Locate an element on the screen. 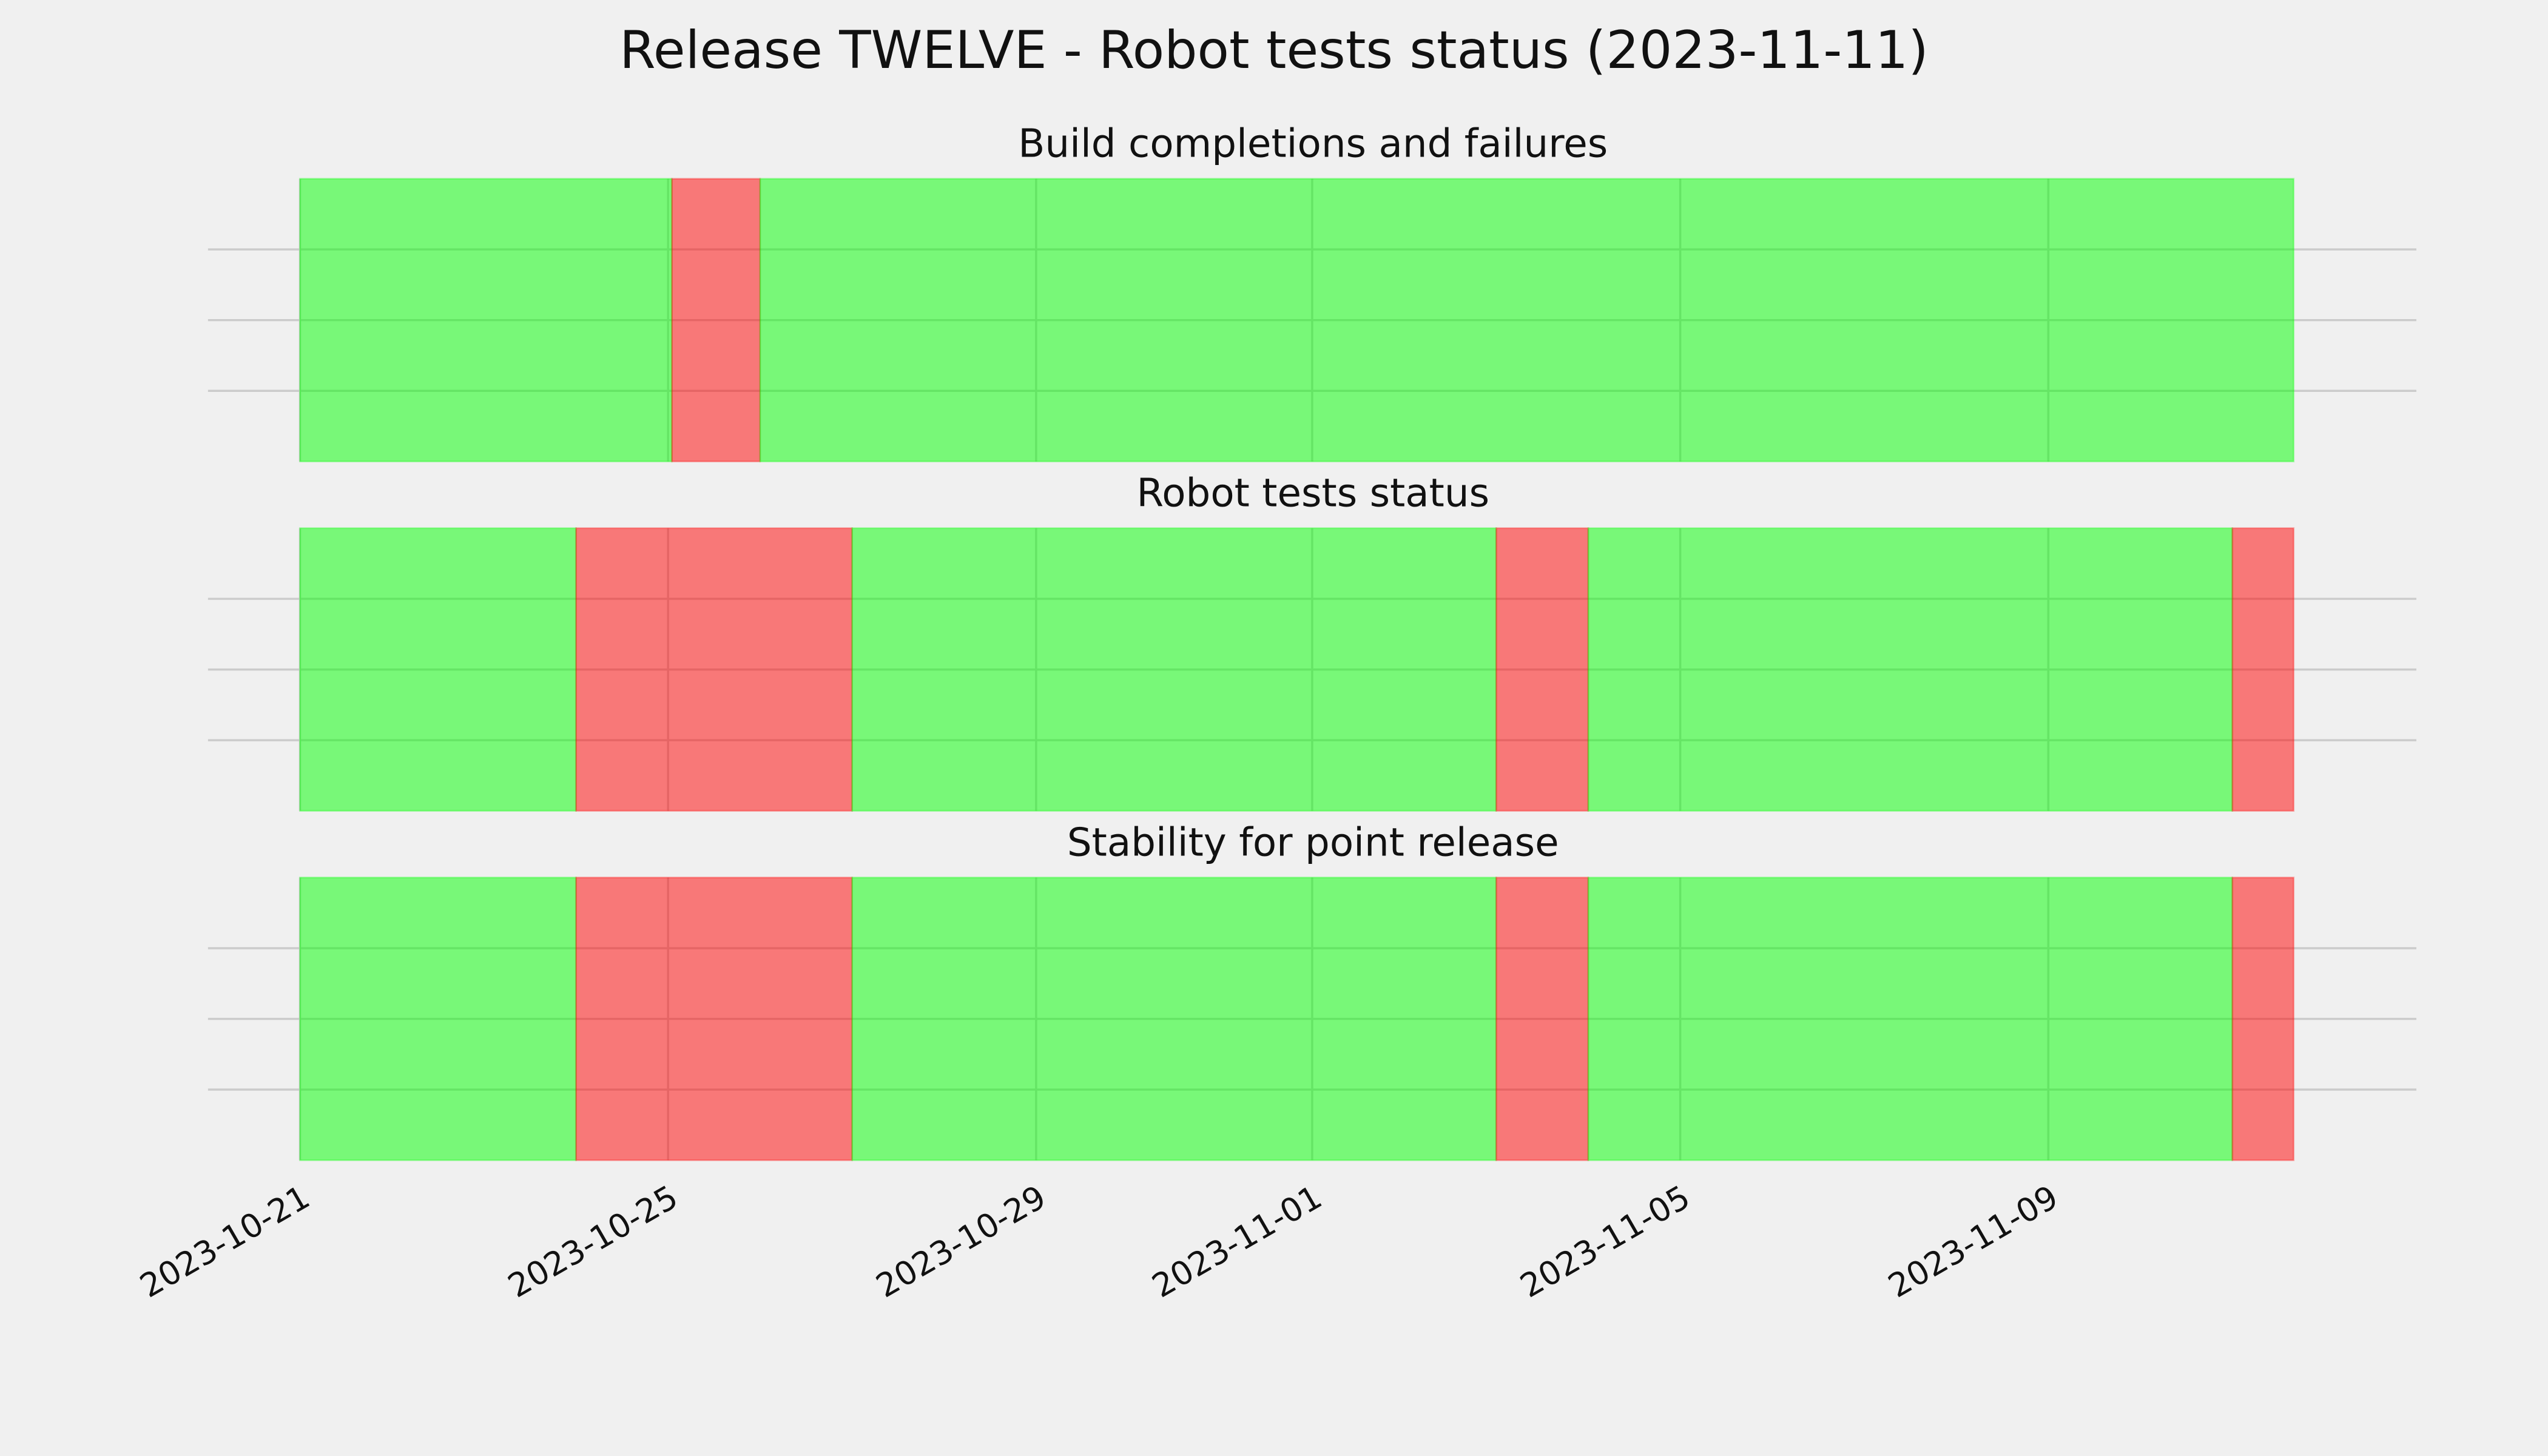 Image resolution: width=2548 pixels, height=1456 pixels. panel-title: Build completions and failures is located at coordinates (1313, 144).